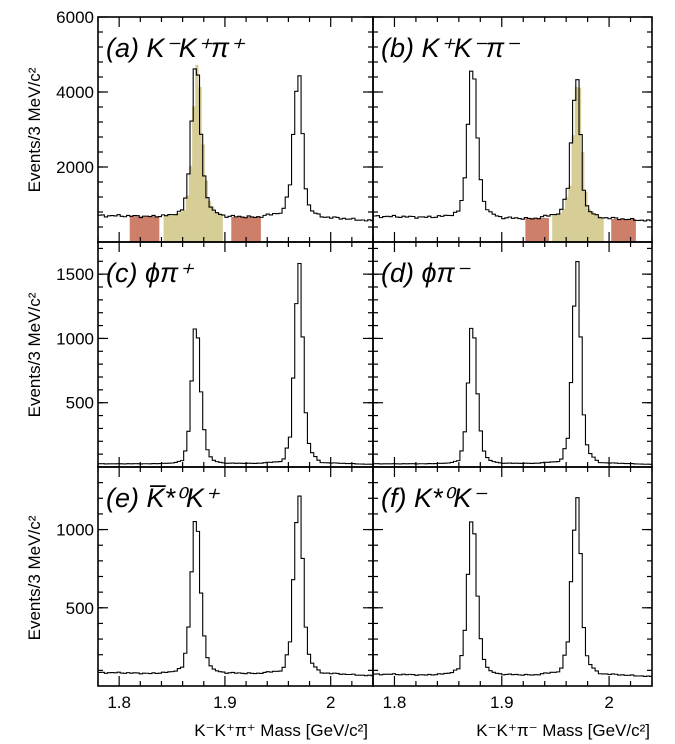 This screenshot has height=744, width=675. I want to click on panel-a: 2000 4000 6000 (a) K⁻K⁺π⁺, so click(215, 125).